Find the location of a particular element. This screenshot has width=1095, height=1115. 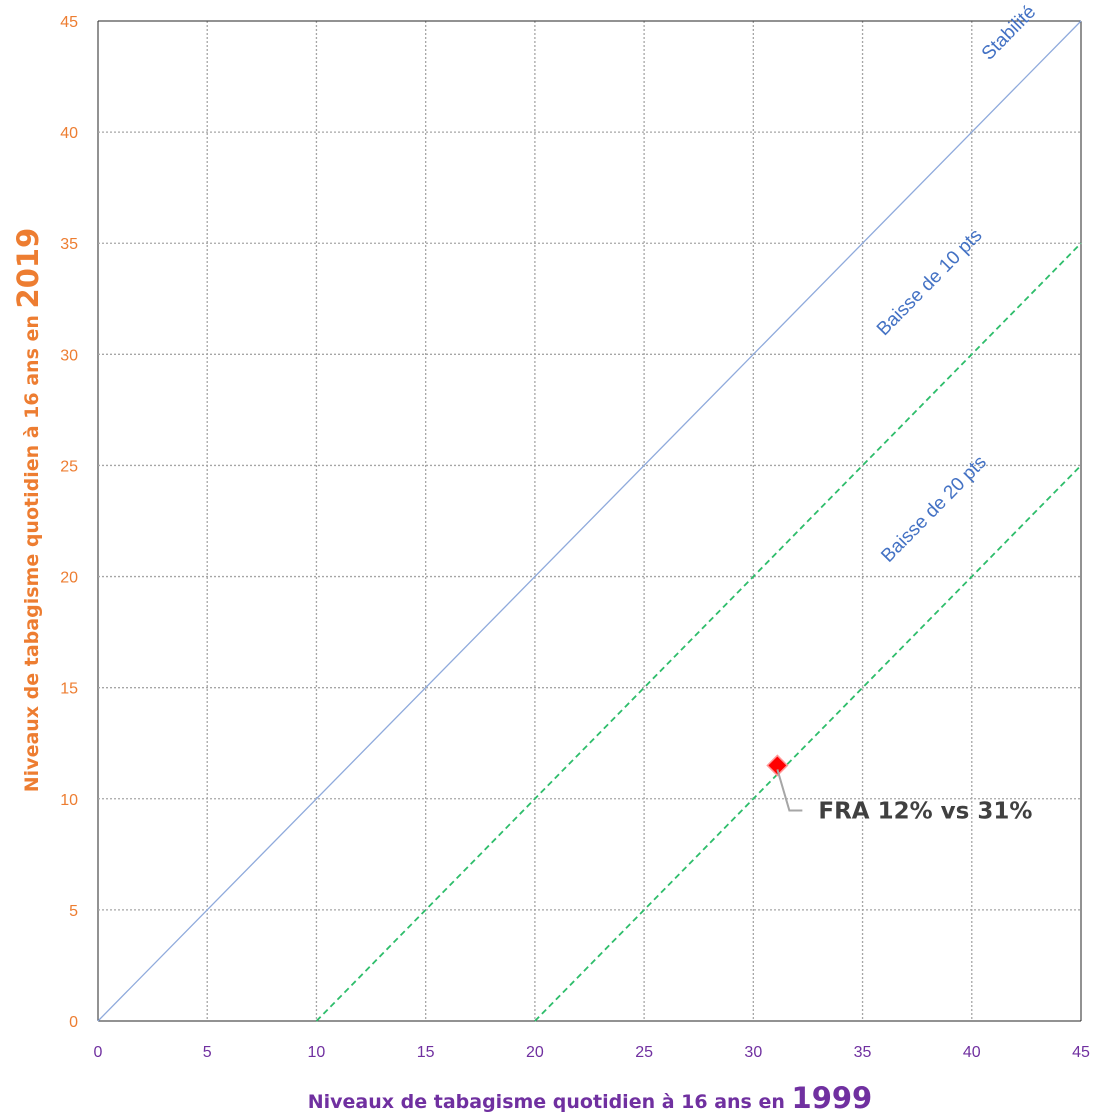

y-tick-label: 5 is located at coordinates (73, 911).